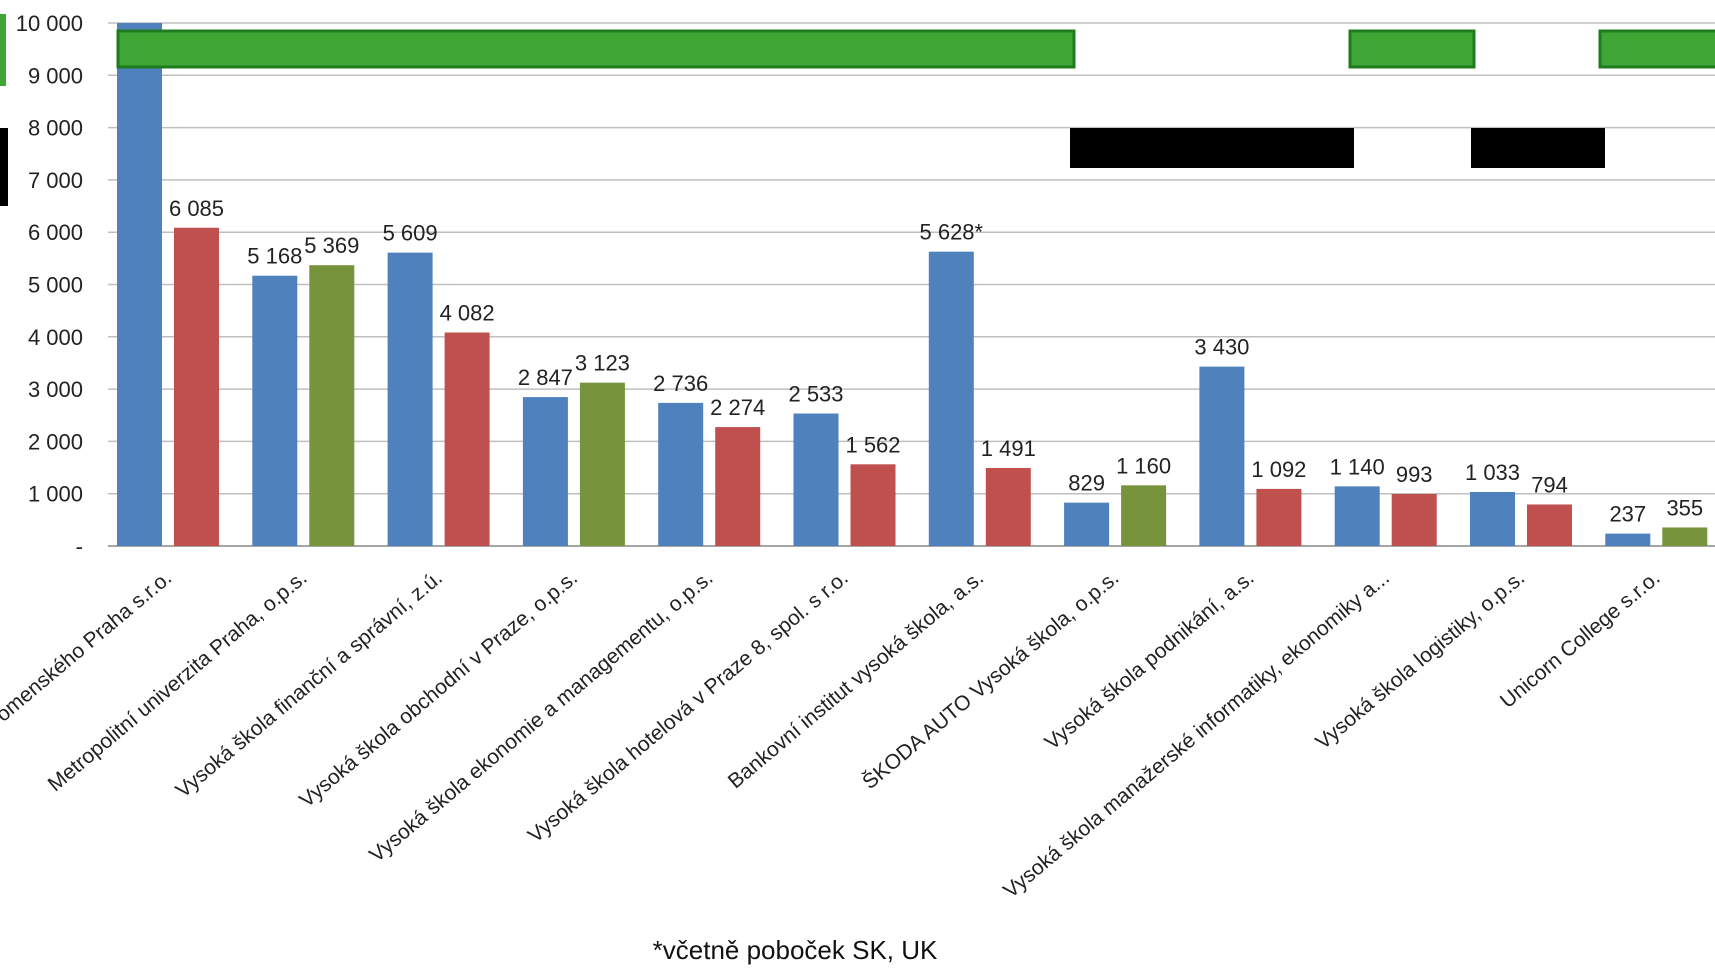  I want to click on bar-value-label: 5 369, so click(331, 245).